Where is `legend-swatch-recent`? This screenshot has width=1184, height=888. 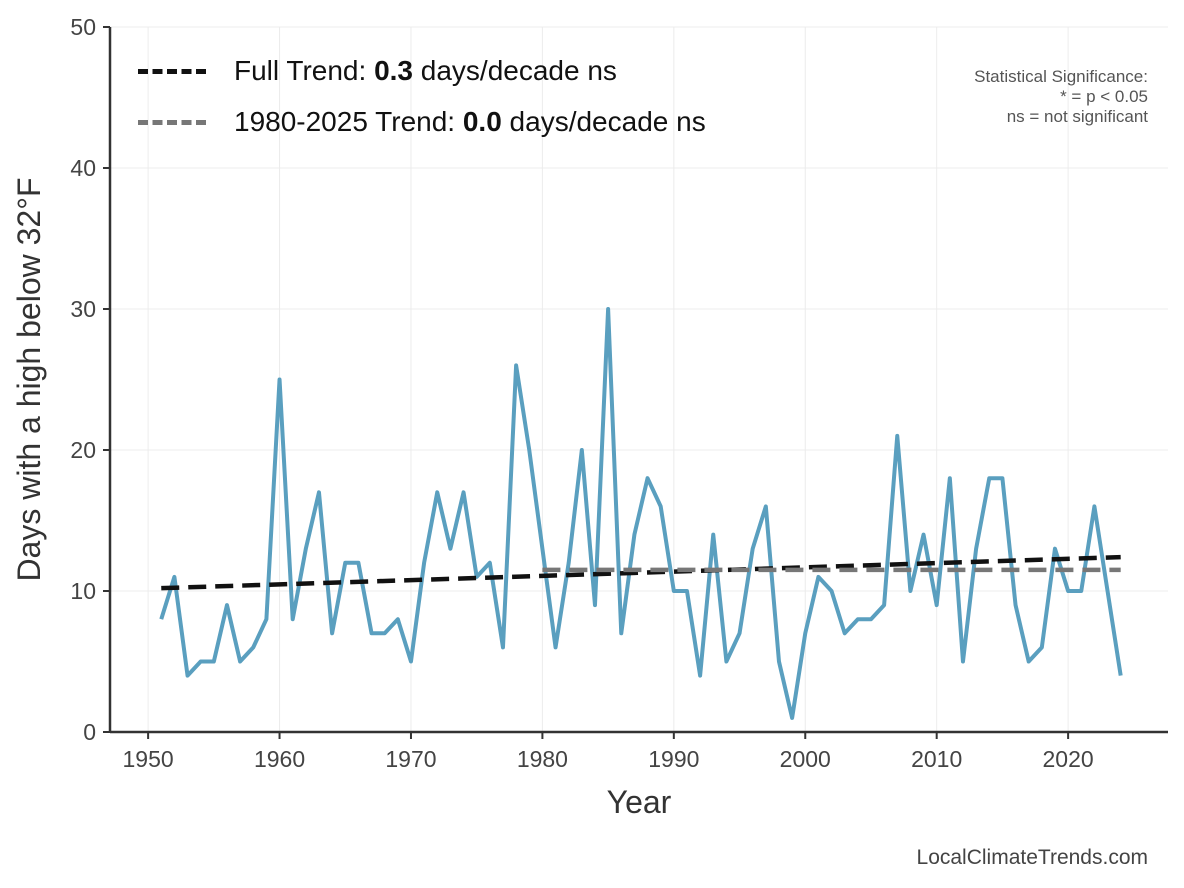 legend-swatch-recent is located at coordinates (172, 122).